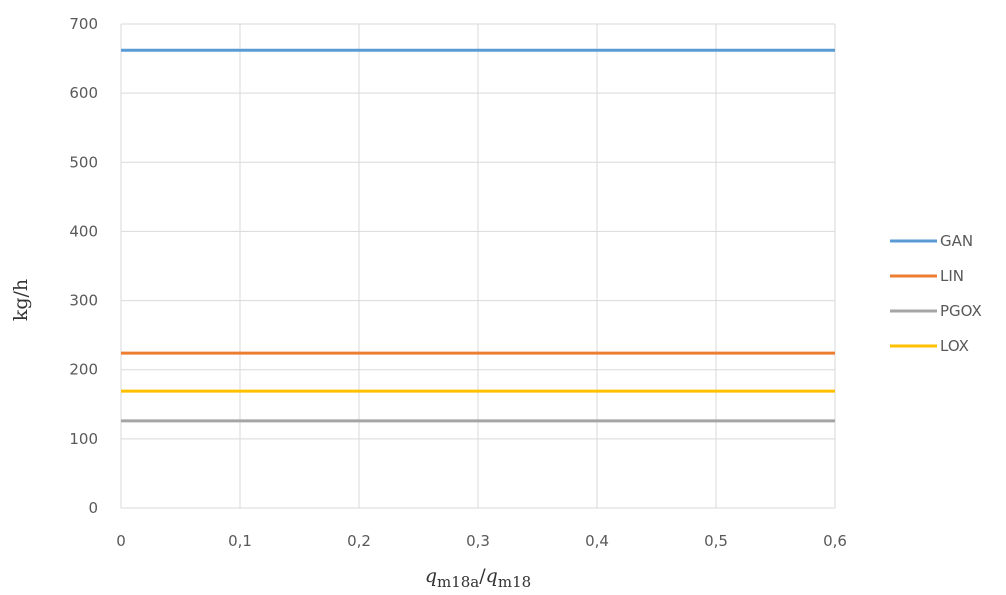  I want to click on legend-label-lox: LOX, so click(954, 346).